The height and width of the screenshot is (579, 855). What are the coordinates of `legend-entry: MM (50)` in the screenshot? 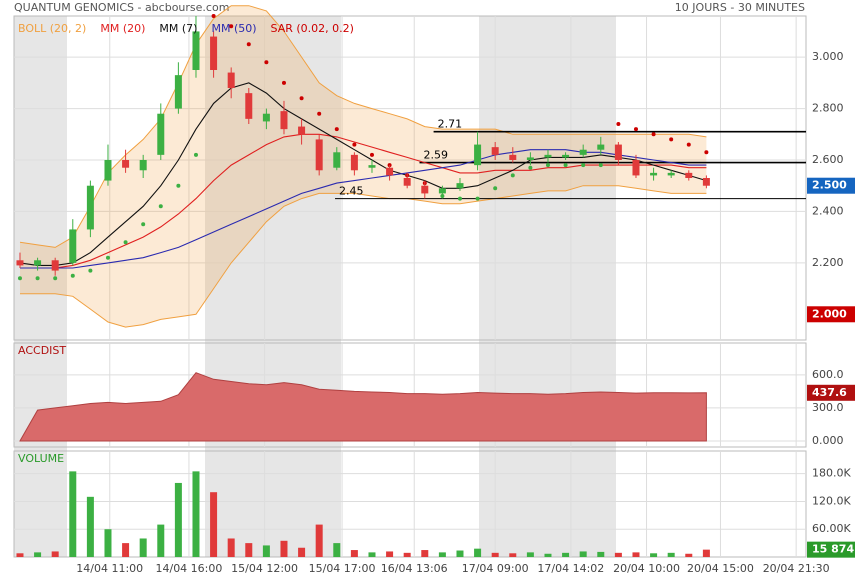 It's located at (233, 28).